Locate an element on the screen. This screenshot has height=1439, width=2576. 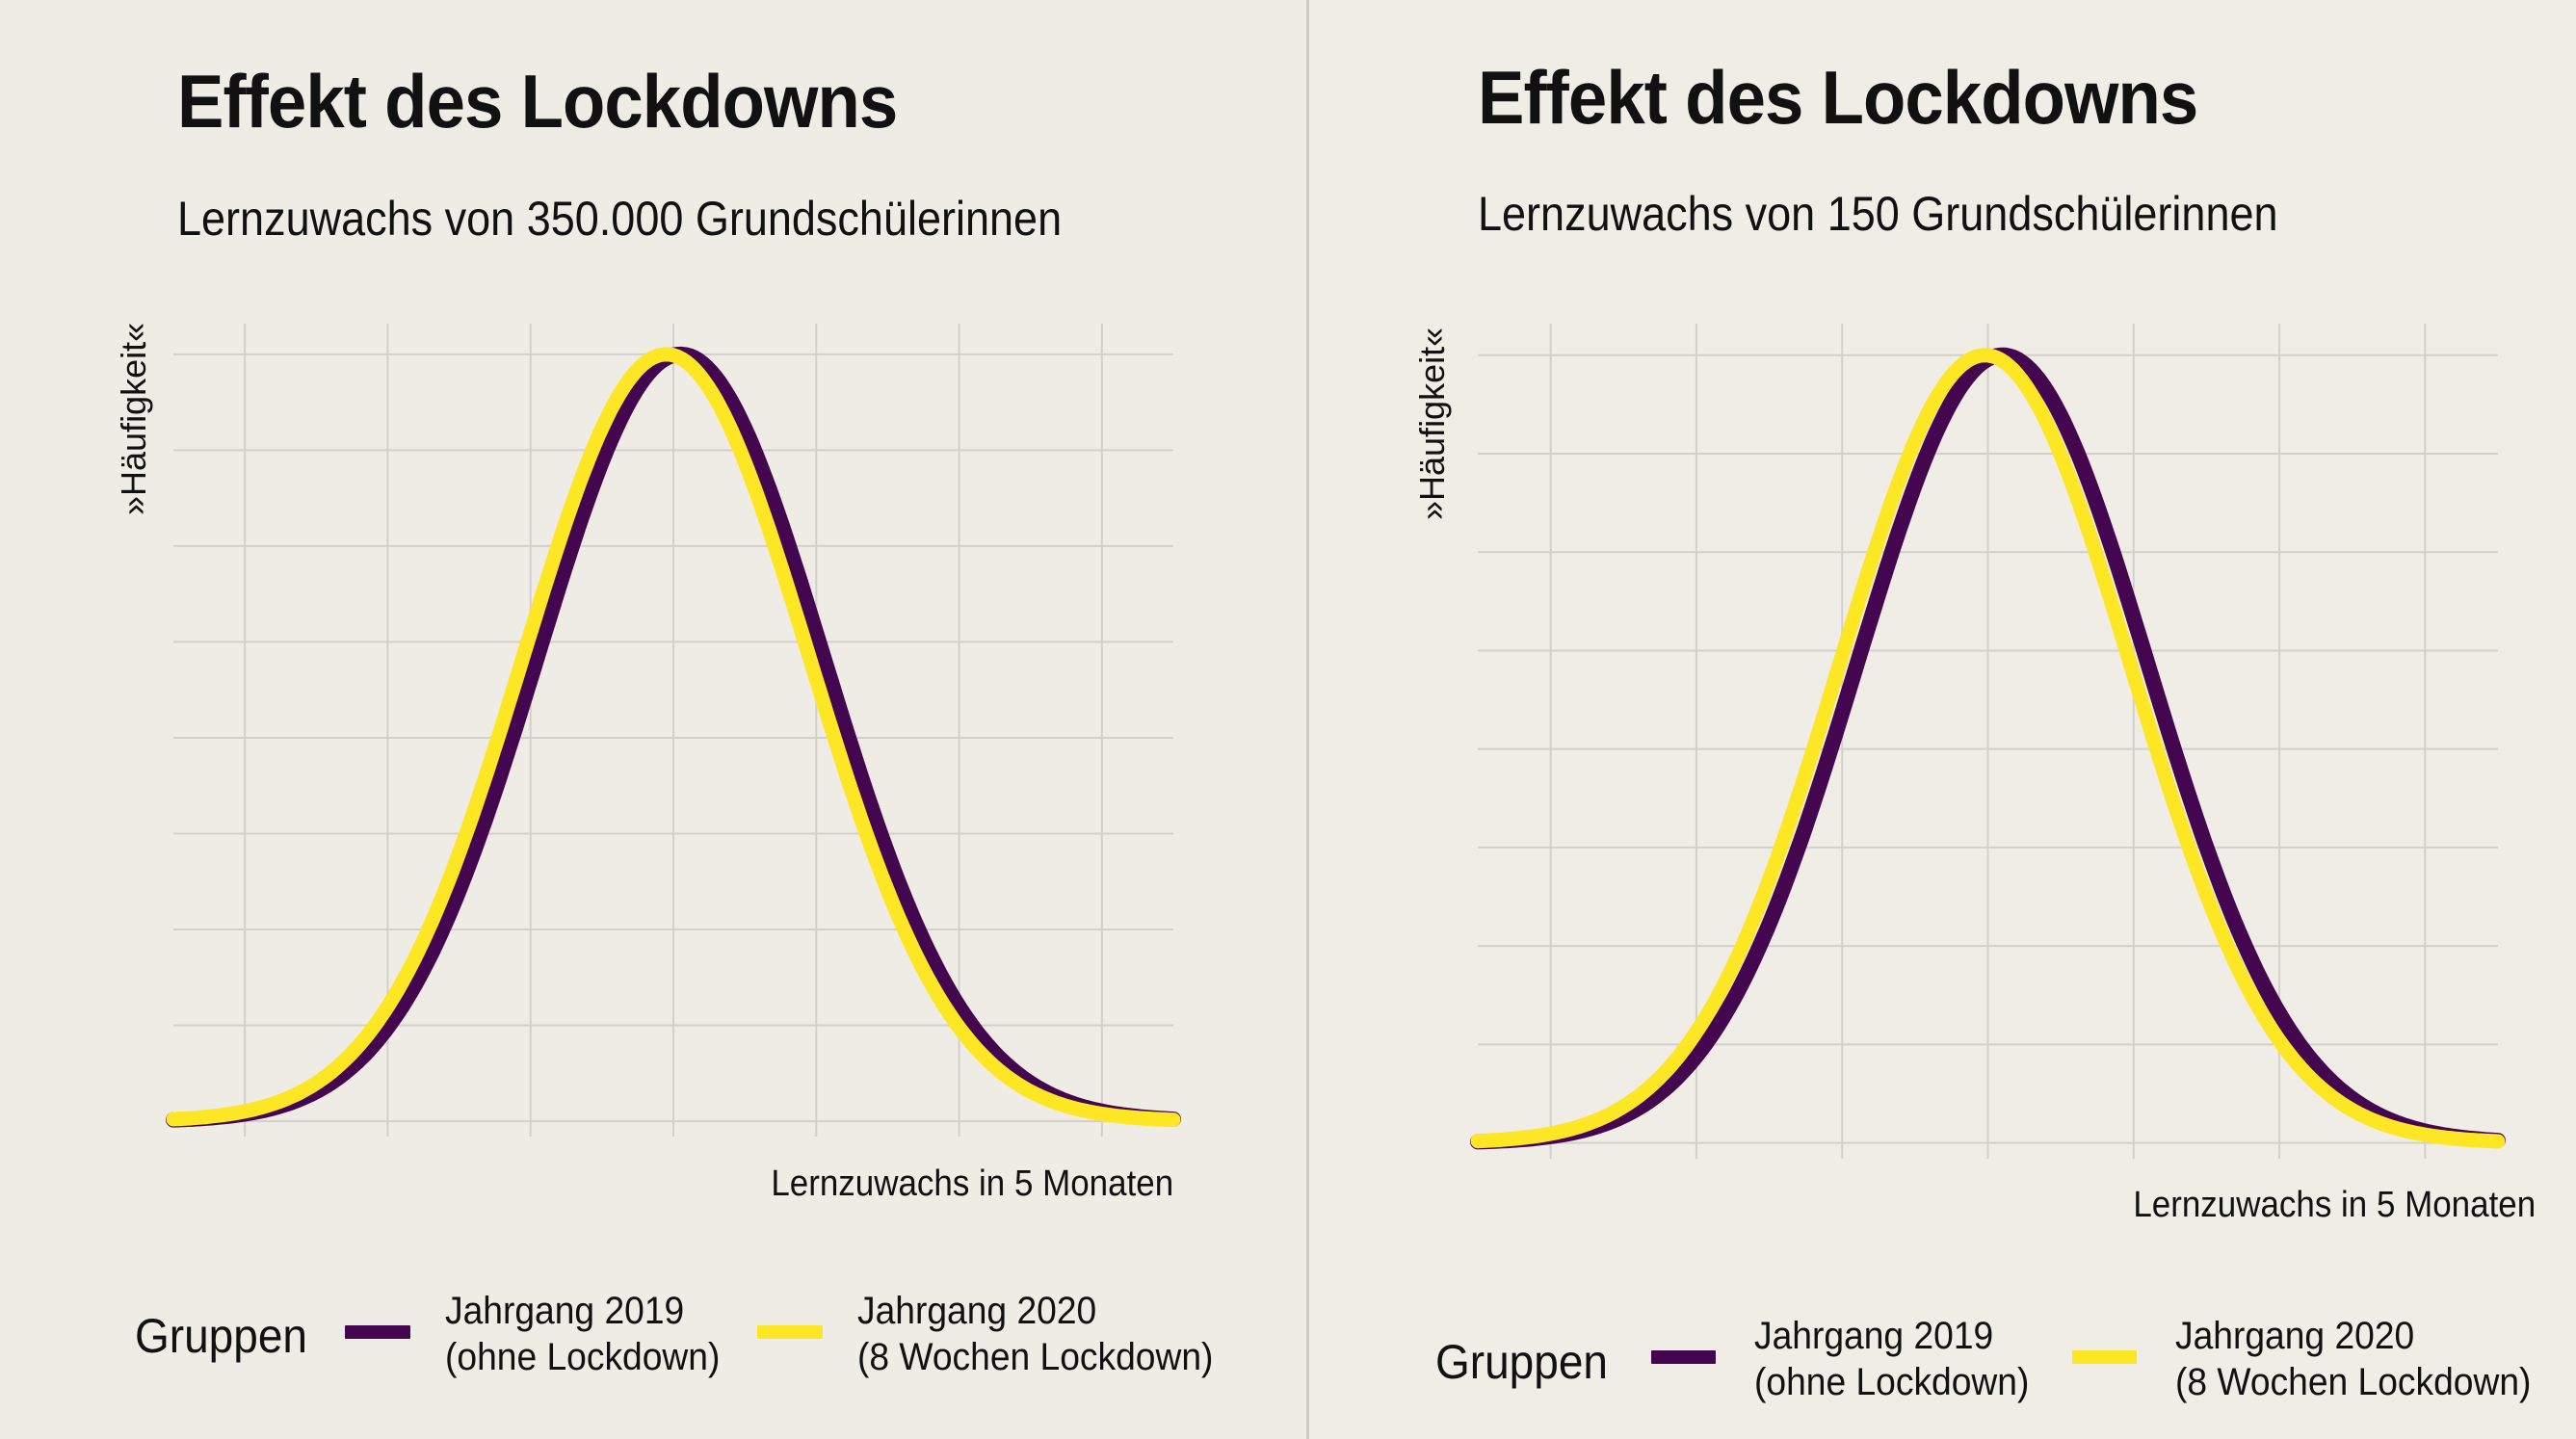
panel-divider is located at coordinates (1307, 719).